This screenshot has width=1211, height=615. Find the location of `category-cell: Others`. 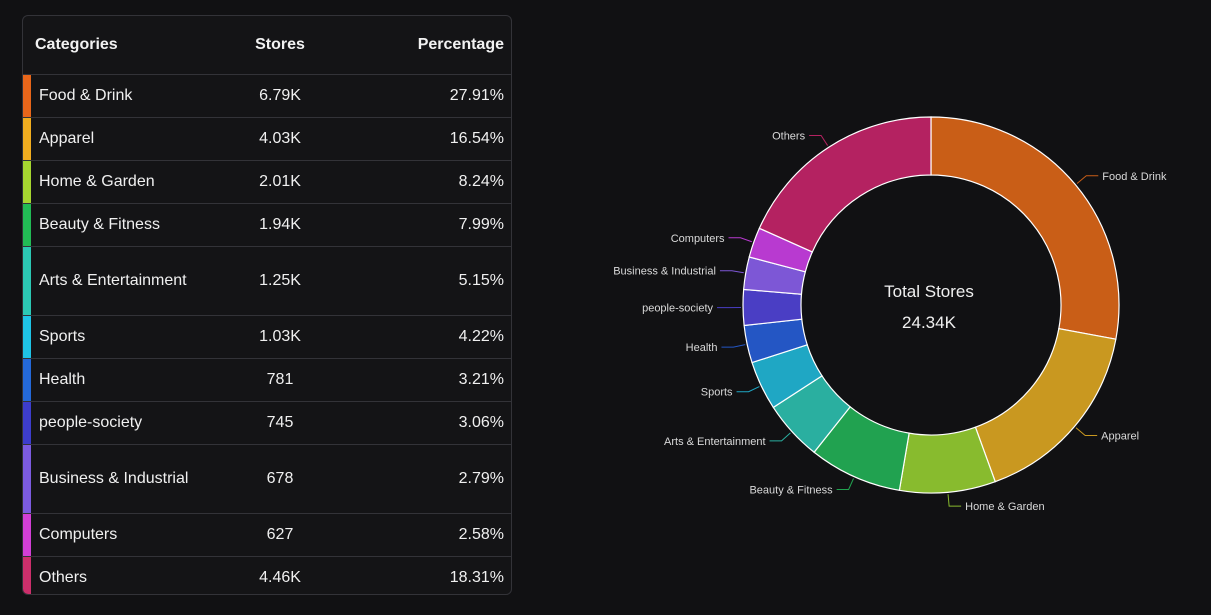

category-cell: Others is located at coordinates (129, 575).